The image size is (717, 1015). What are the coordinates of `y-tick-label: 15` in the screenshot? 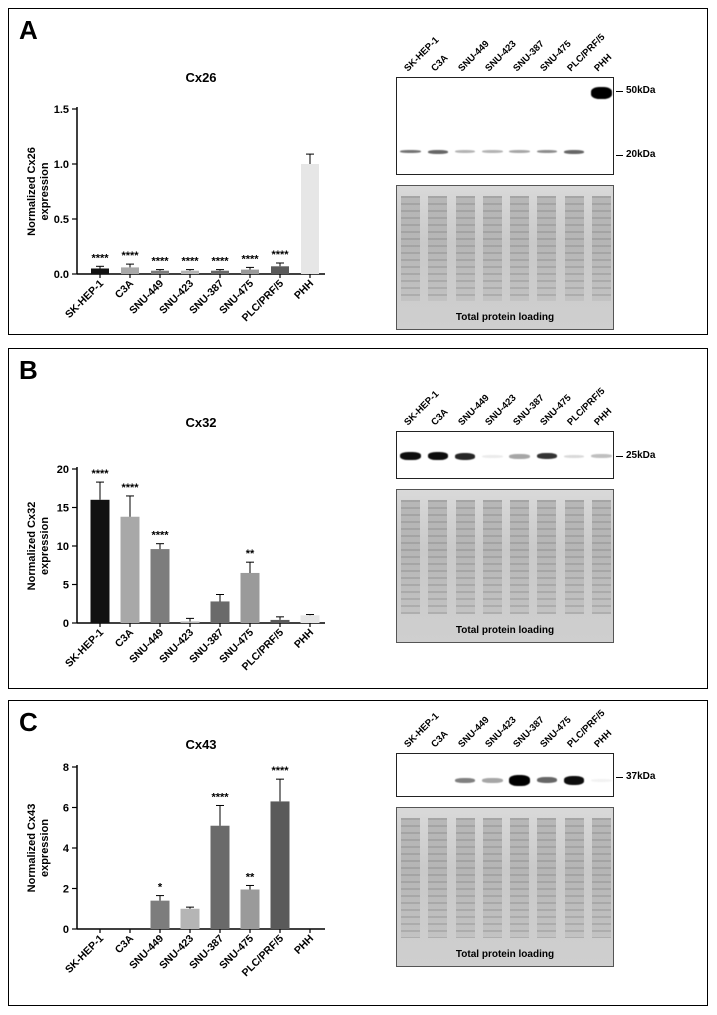 It's located at (63, 509).